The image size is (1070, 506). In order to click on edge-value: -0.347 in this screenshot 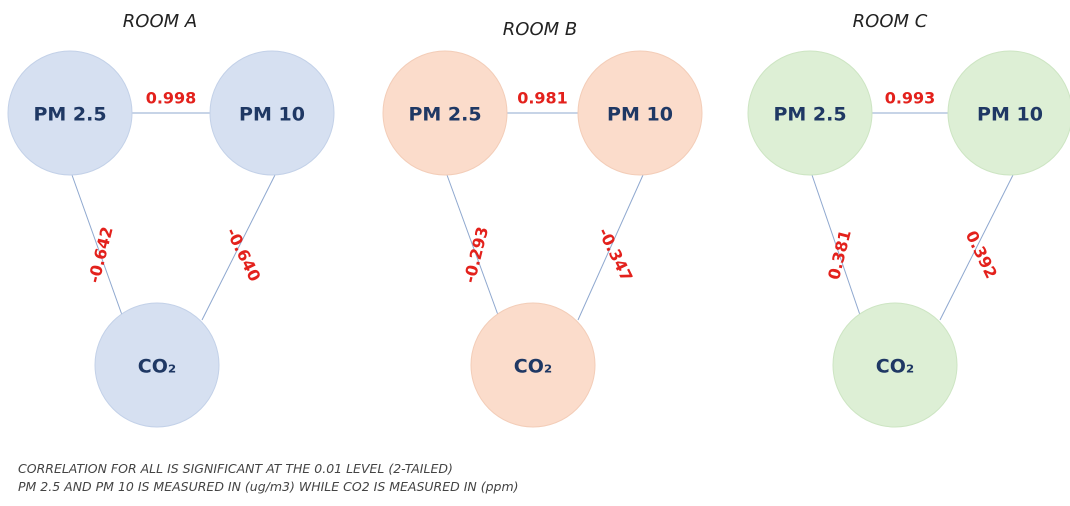, I will do `click(615, 255)`.